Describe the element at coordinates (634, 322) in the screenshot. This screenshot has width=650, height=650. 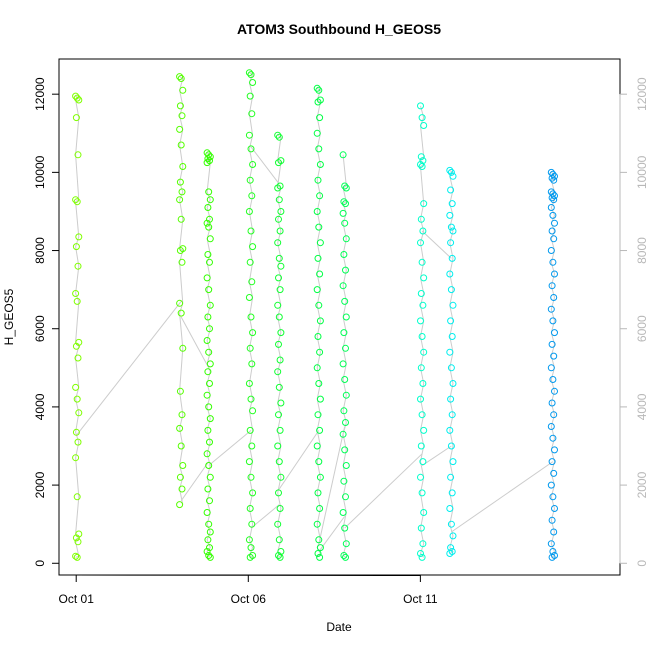
I see `right-y-axis: 0 2000 4000 6000 8000 10000 12000` at that location.